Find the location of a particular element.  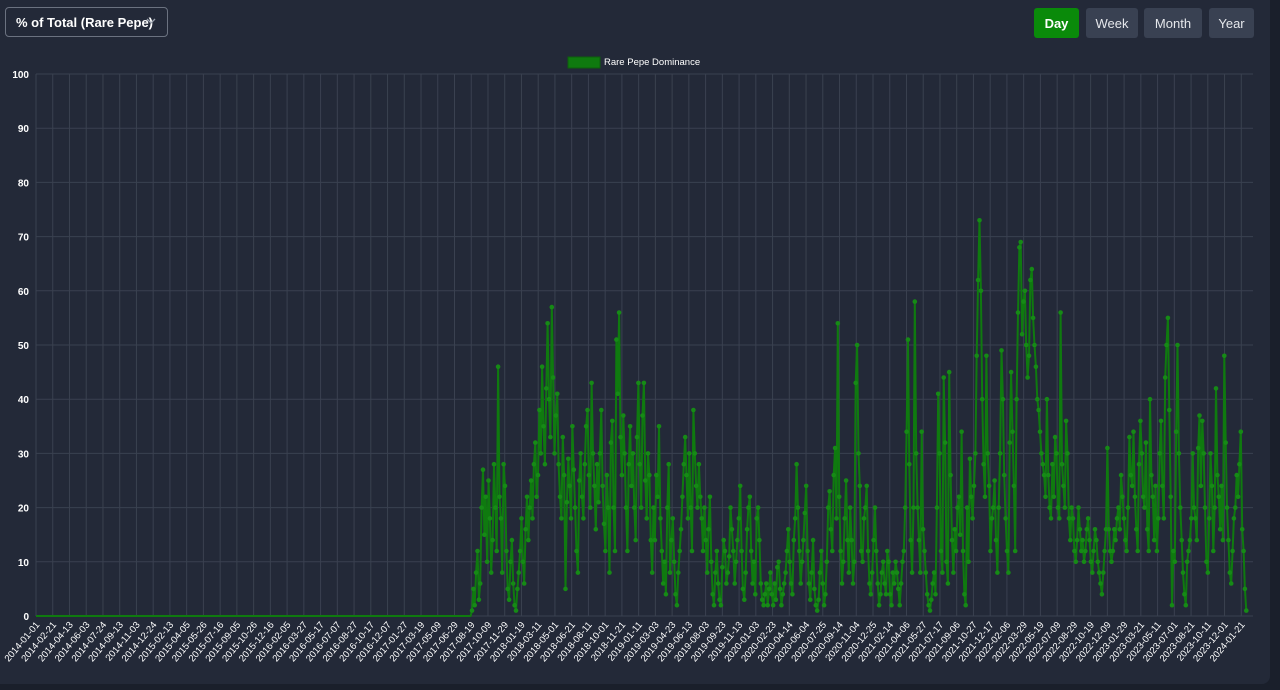

period-year-button: Year is located at coordinates (1231, 23).